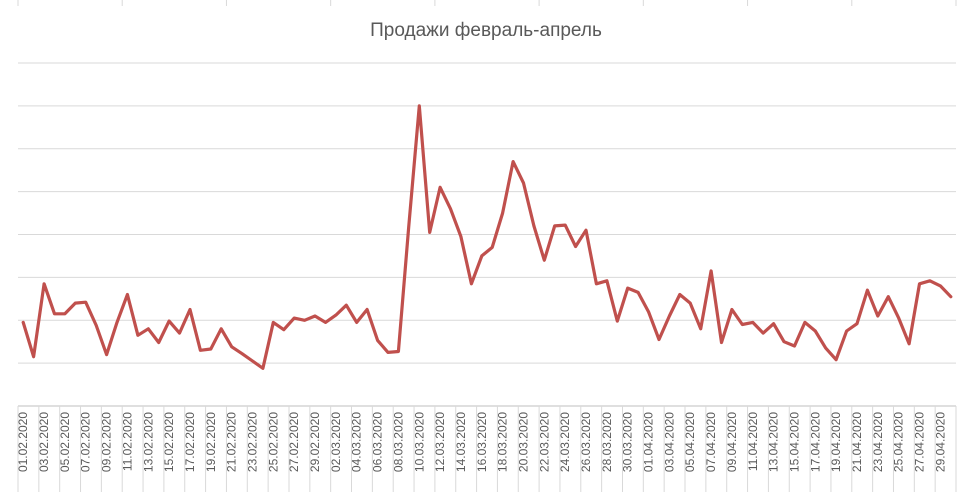  Describe the element at coordinates (794, 442) in the screenshot. I see `x-tick-label: 15.04.2020` at that location.